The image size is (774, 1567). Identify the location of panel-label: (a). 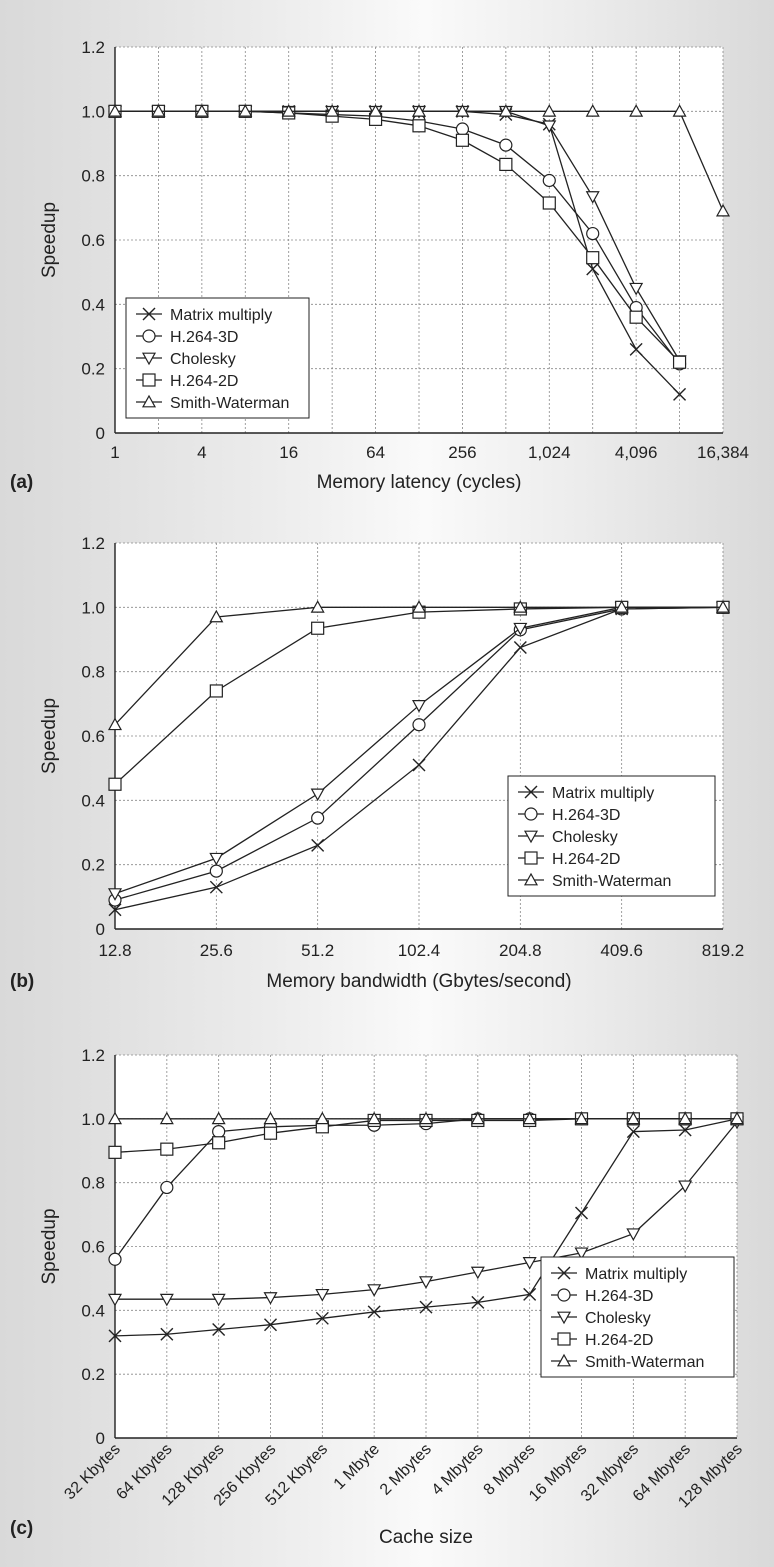
(21, 482).